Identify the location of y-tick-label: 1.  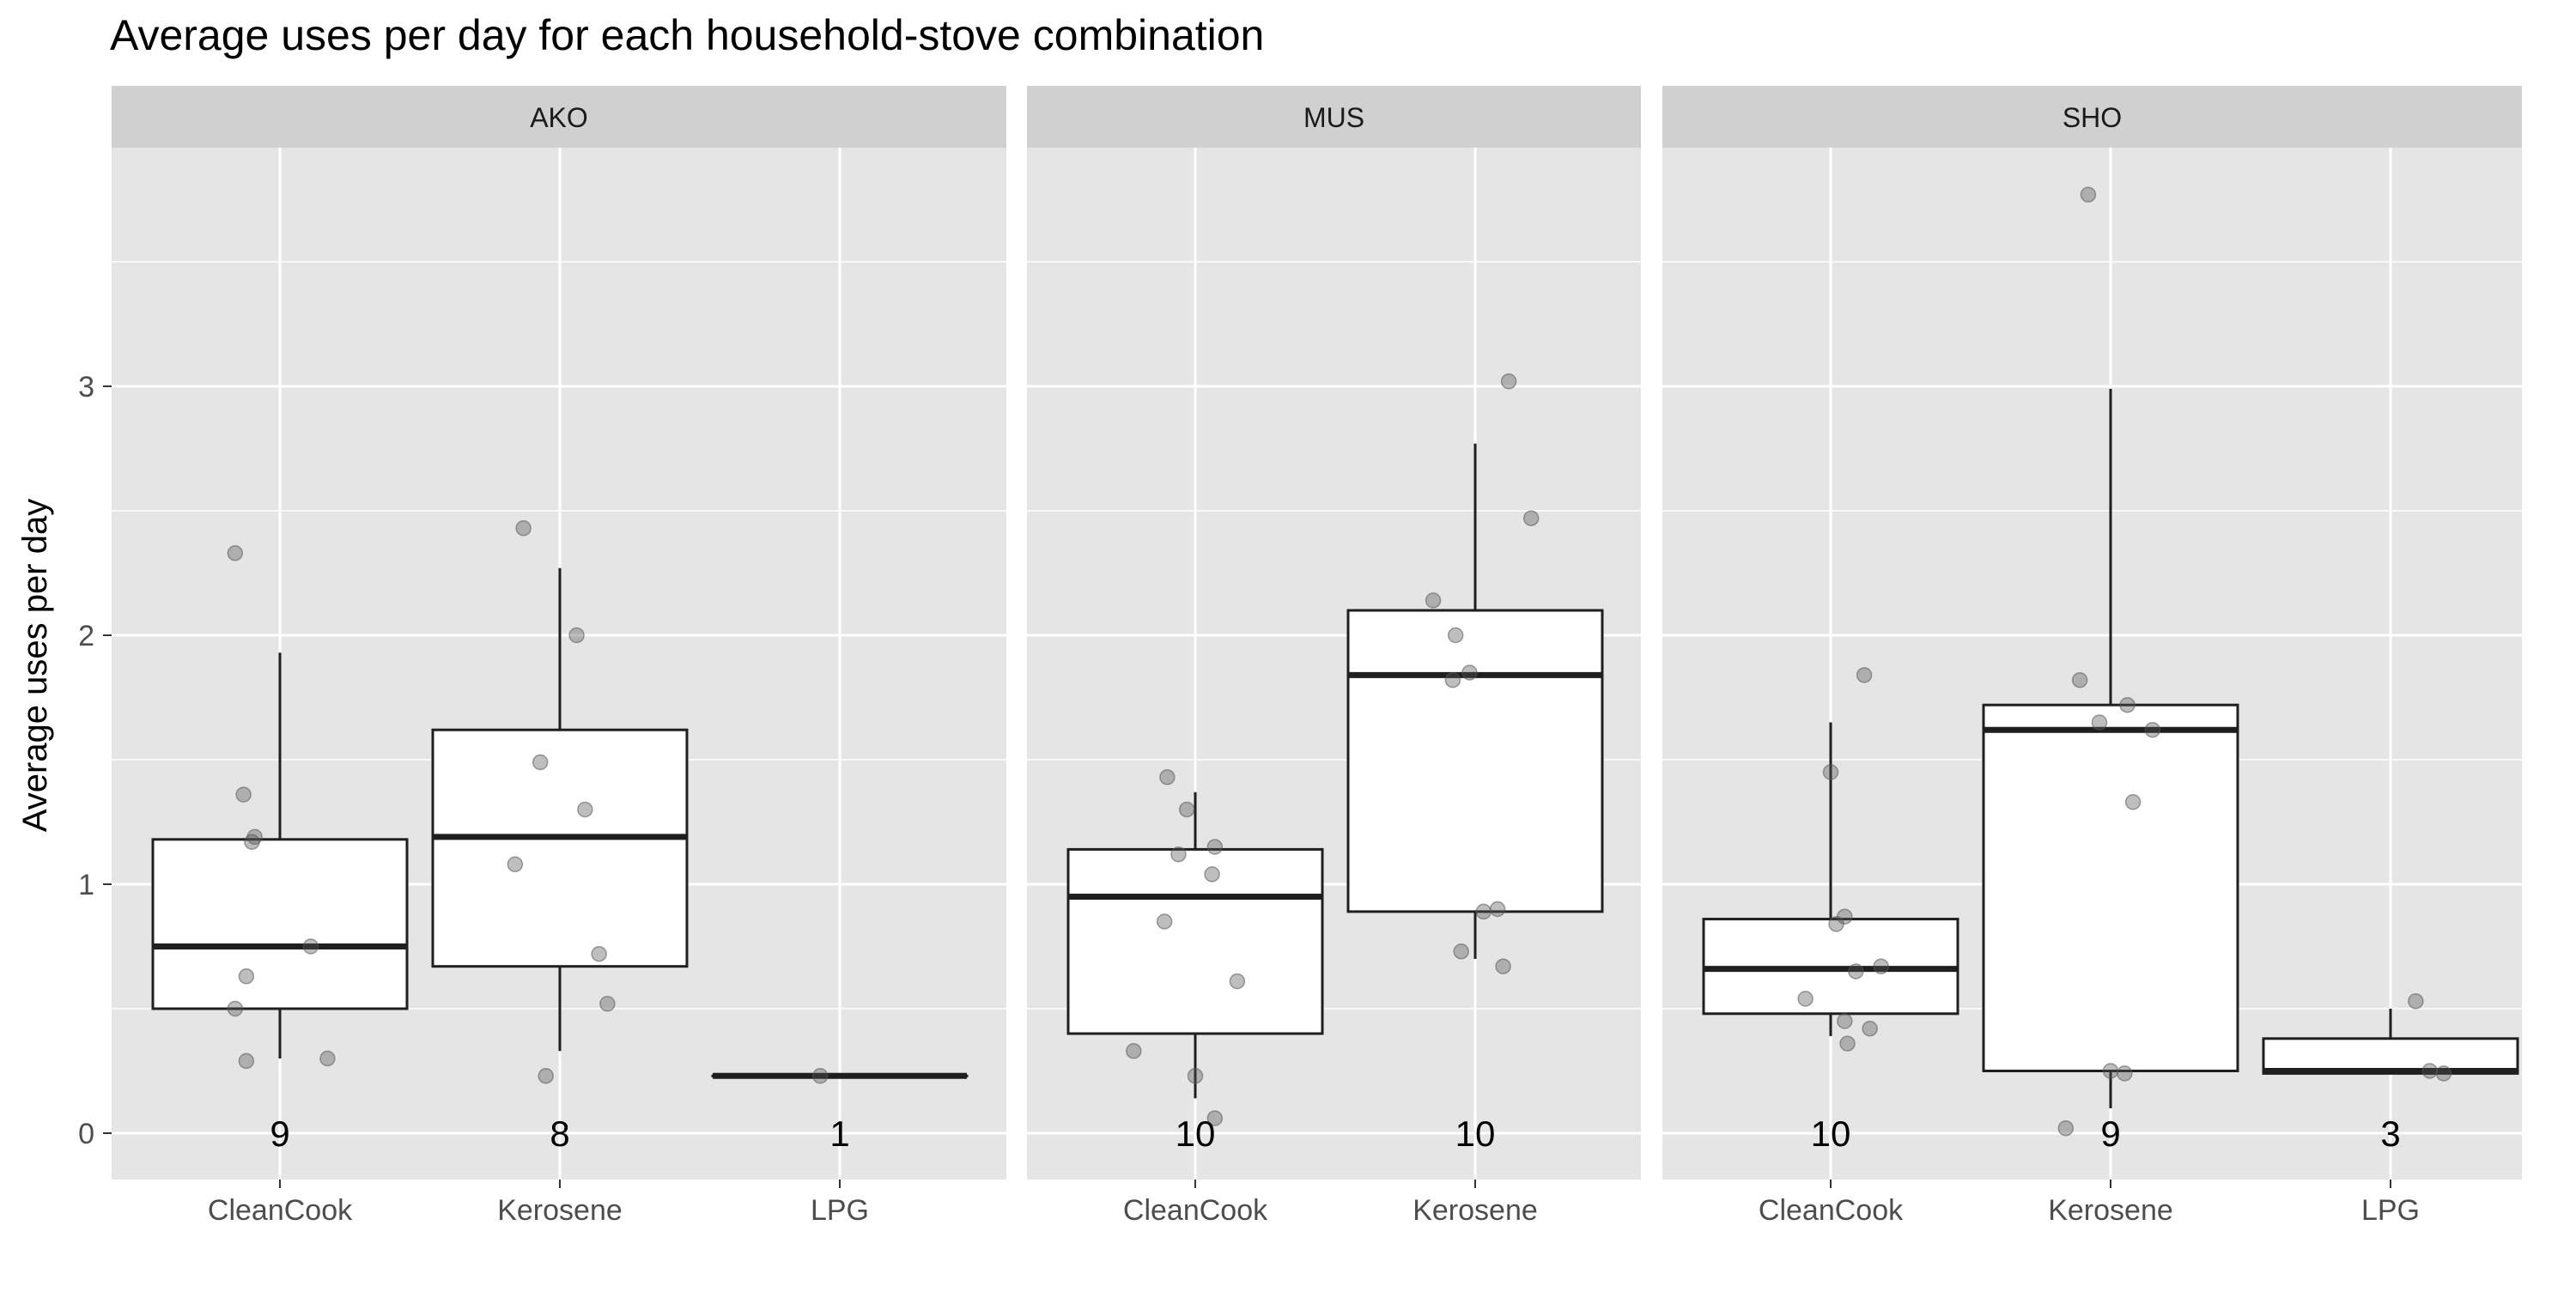
(86, 885).